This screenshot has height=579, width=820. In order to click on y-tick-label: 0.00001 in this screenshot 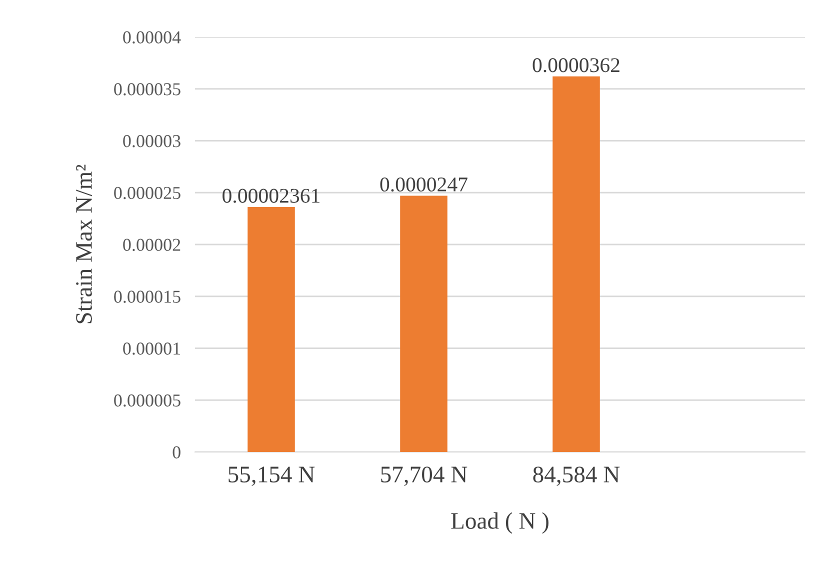, I will do `click(151, 348)`.